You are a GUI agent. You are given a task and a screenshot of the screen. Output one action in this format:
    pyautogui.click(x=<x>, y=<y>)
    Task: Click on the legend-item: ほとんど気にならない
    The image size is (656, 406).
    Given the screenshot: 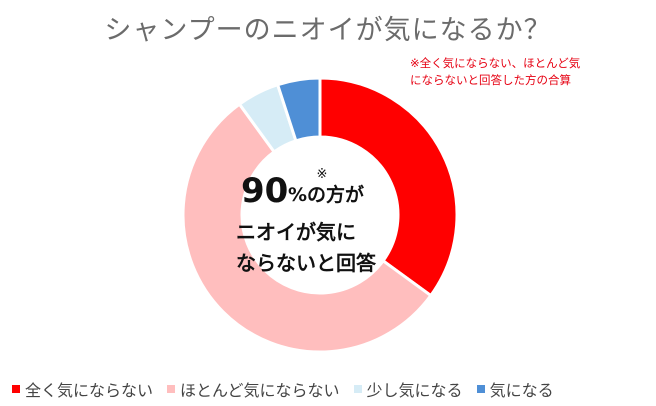 What is the action you would take?
    pyautogui.click(x=253, y=389)
    